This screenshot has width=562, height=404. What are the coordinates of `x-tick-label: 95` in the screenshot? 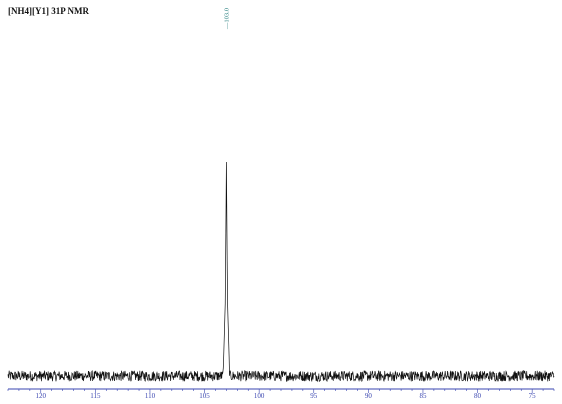 It's located at (314, 396).